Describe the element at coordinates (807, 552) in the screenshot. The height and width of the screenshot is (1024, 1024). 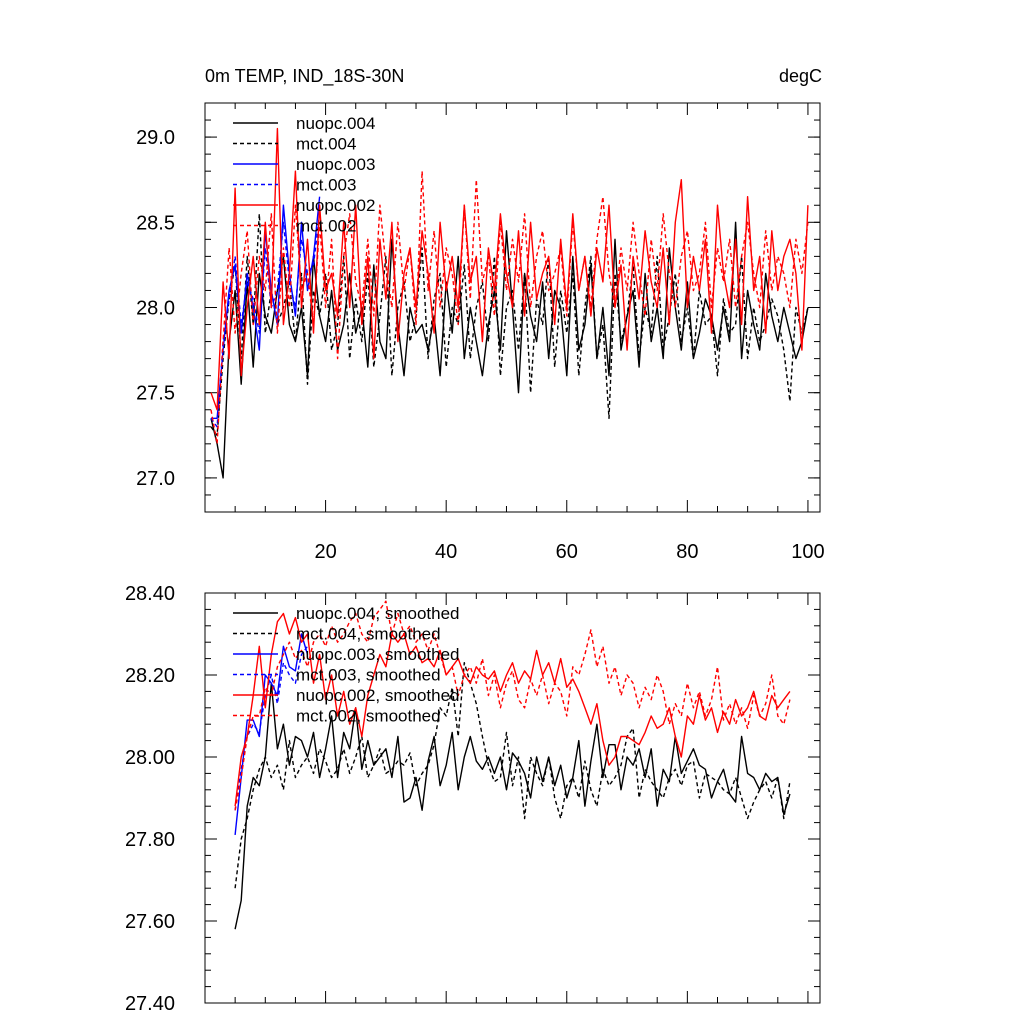
I see `x-tick-label: 100` at that location.